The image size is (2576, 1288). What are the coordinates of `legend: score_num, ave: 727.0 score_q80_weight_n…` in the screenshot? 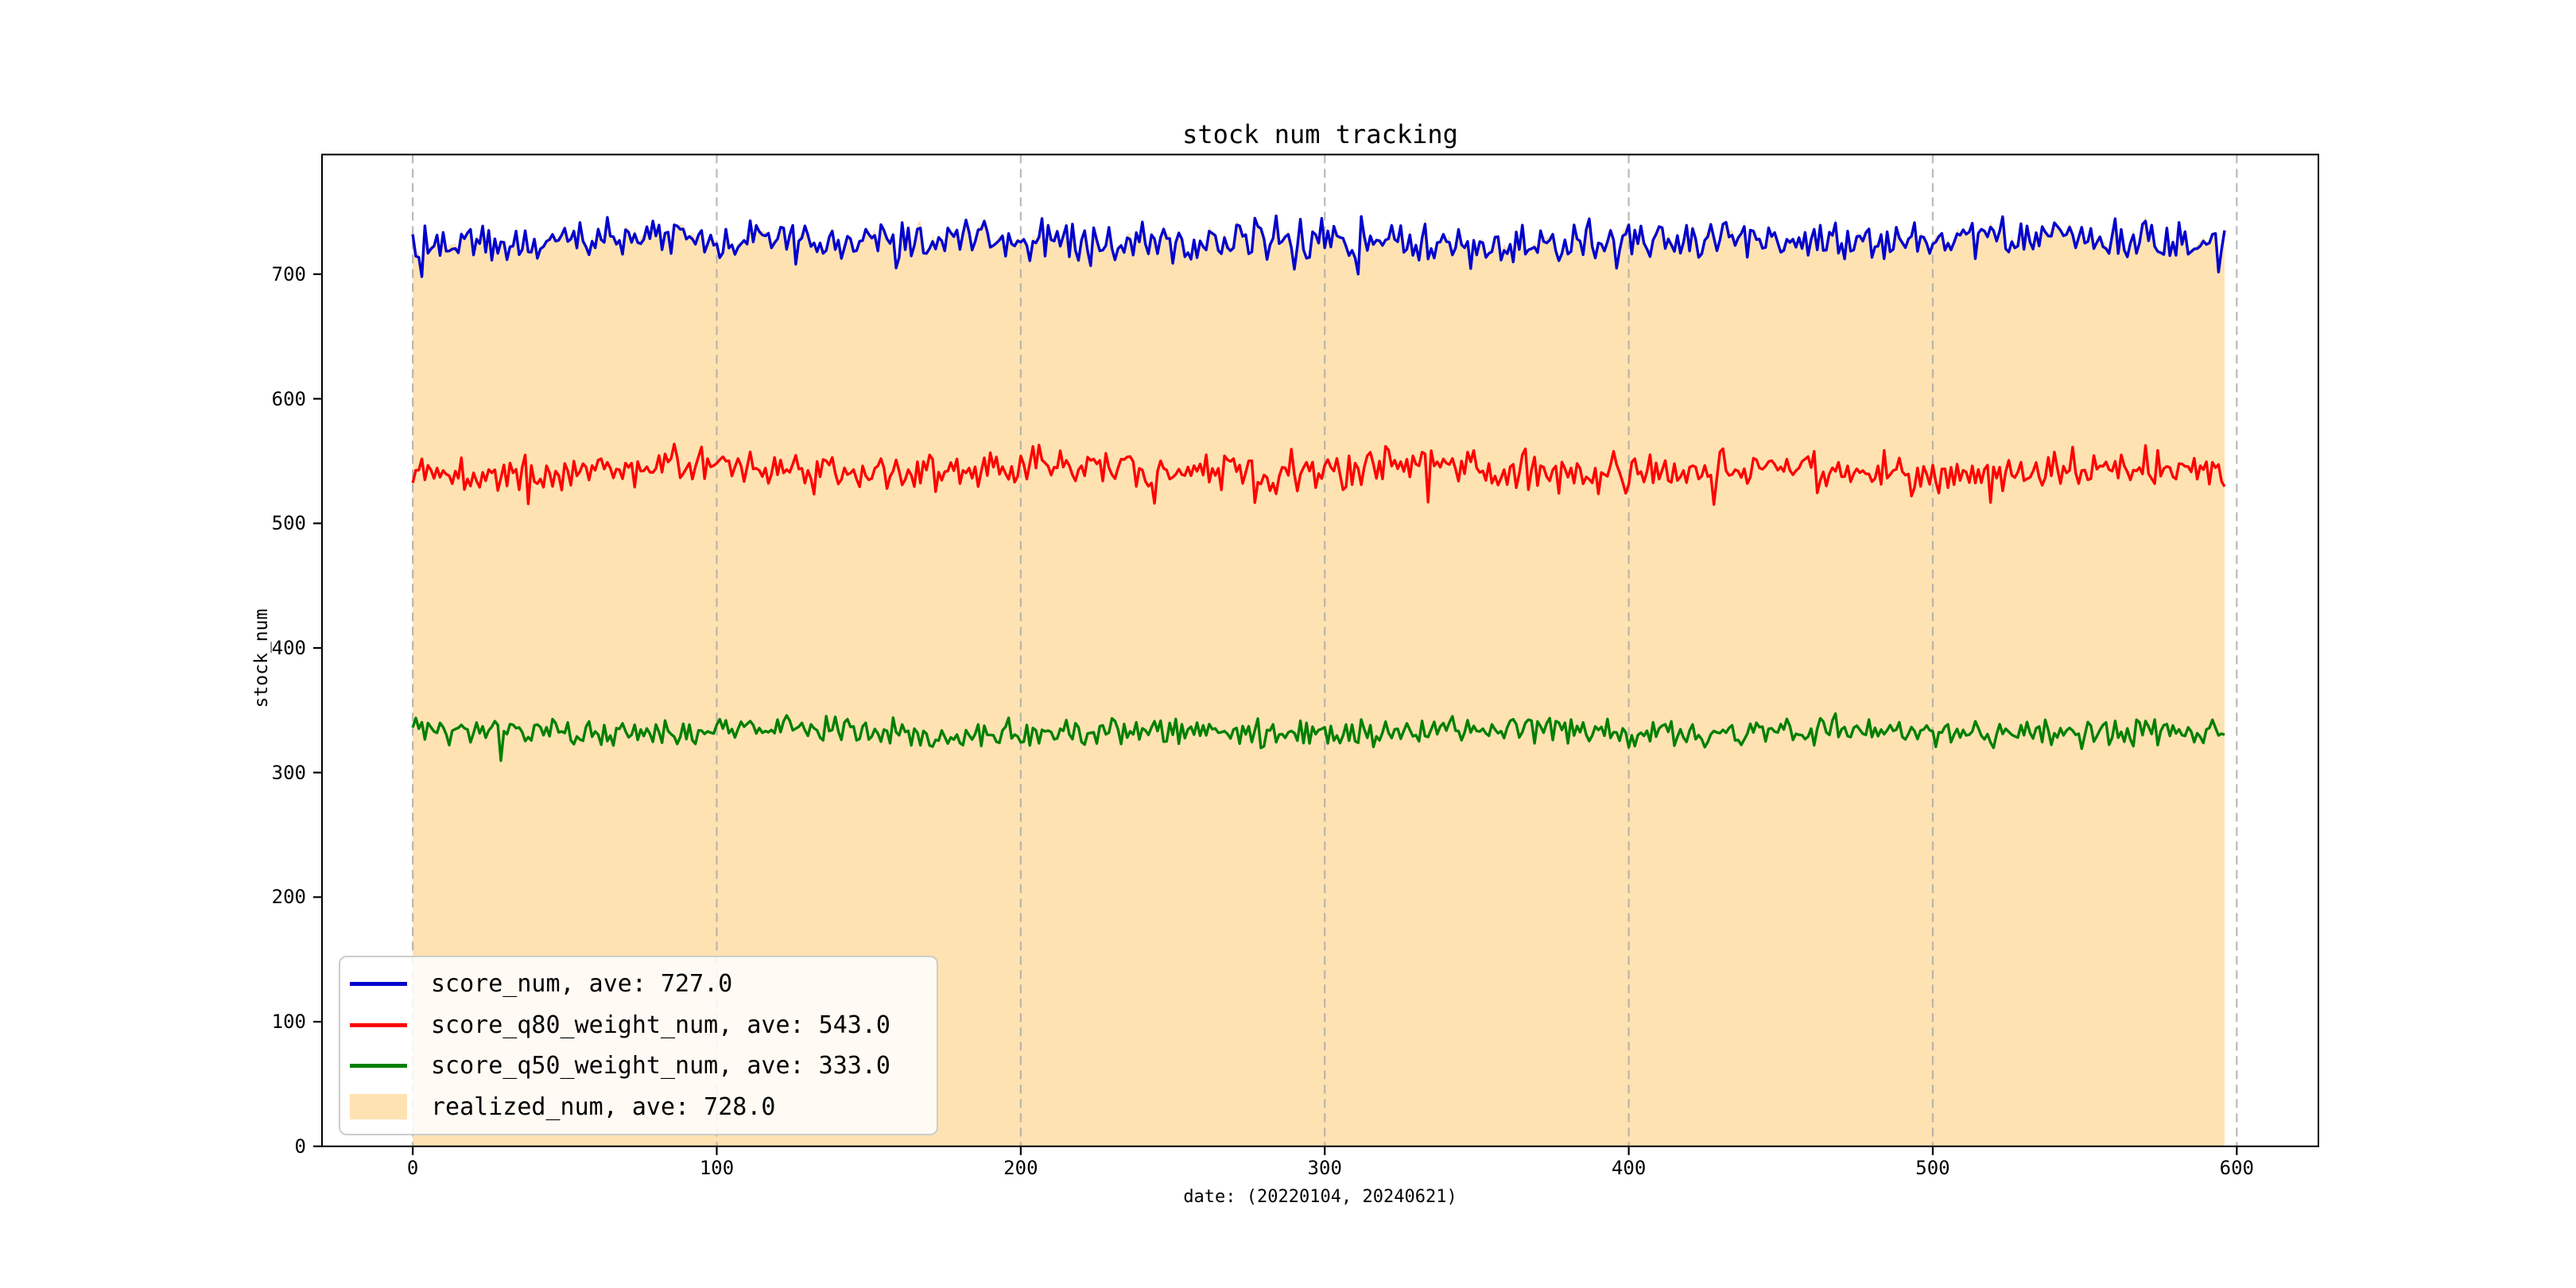 It's located at (639, 1045).